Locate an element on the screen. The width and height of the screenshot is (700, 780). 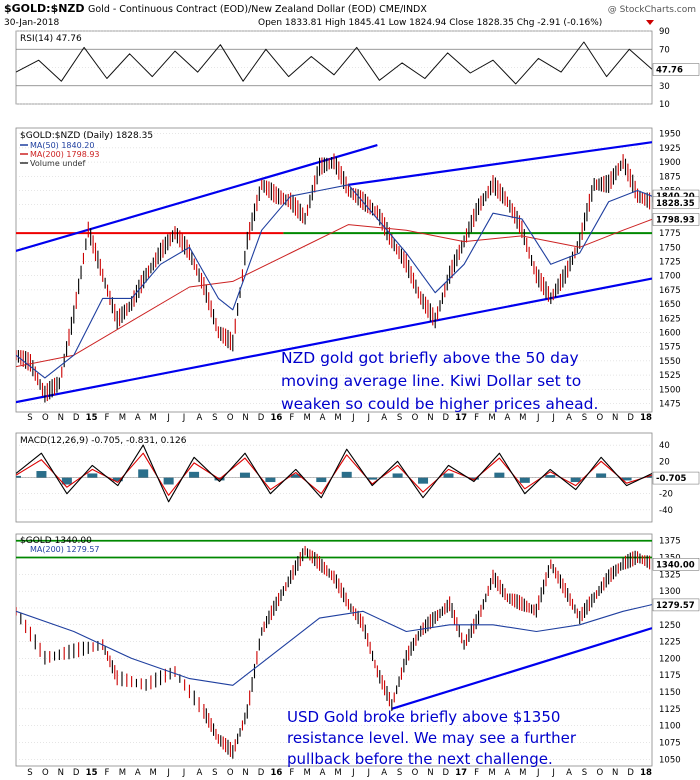
y-tick-label: 1475 is located at coordinates (670, 404).